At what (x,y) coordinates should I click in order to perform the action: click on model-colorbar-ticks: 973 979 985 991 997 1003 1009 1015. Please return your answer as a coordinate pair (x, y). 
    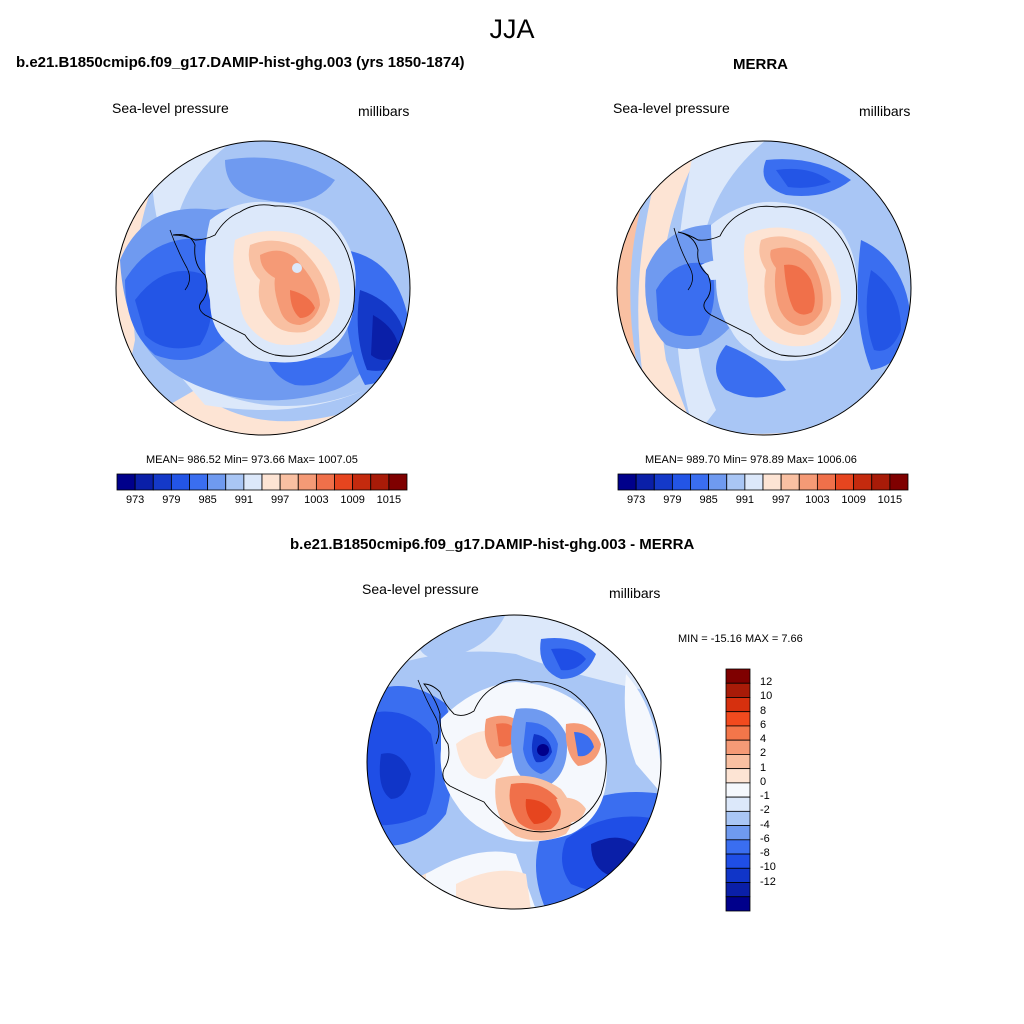
    Looking at the image, I should click on (262, 501).